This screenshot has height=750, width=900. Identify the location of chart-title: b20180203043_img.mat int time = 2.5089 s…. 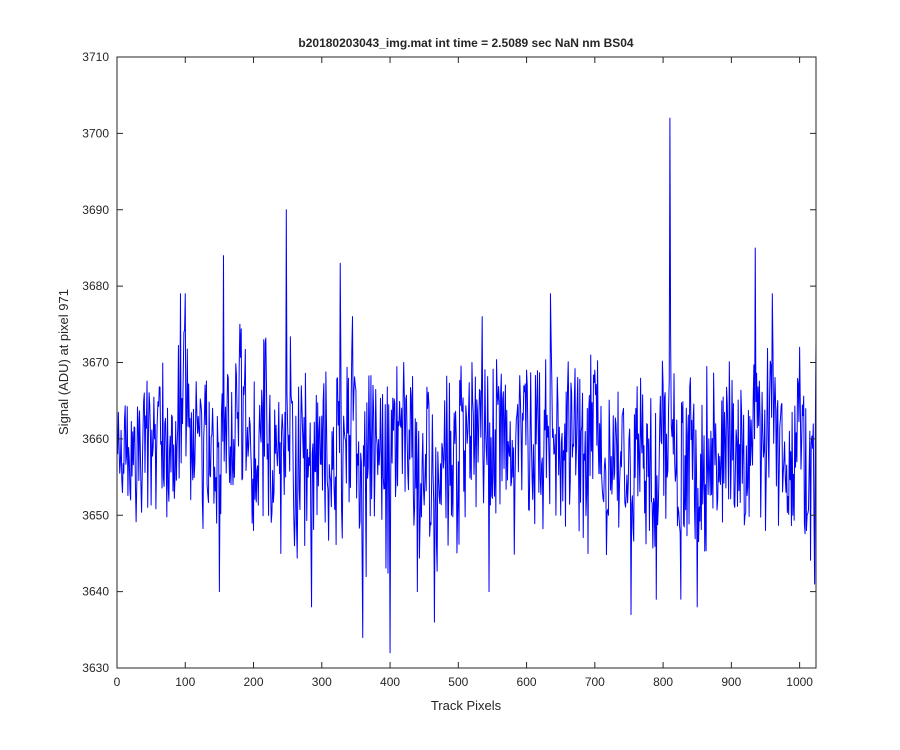
(466, 43).